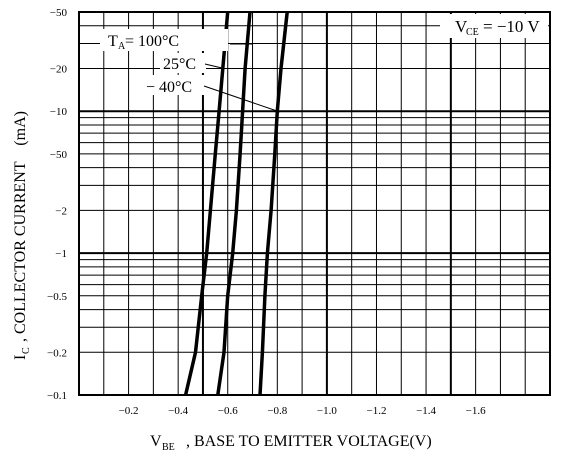 This screenshot has height=459, width=570. What do you see at coordinates (20, 357) in the screenshot?
I see `y-axis-title-main: I` at bounding box center [20, 357].